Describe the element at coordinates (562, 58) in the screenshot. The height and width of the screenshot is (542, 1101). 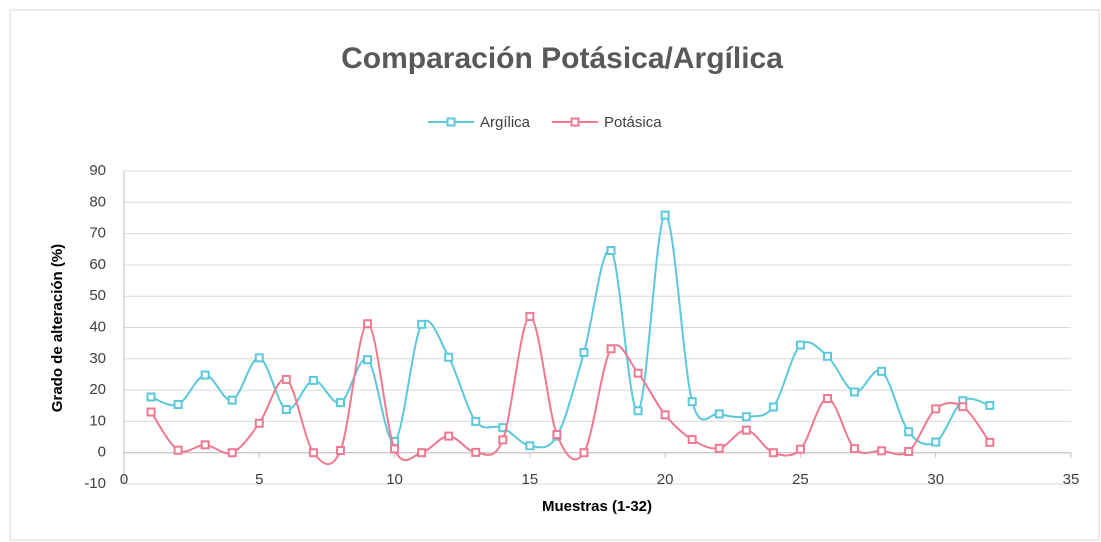
I see `chart-title: Comparación Potásica/Argílica` at that location.